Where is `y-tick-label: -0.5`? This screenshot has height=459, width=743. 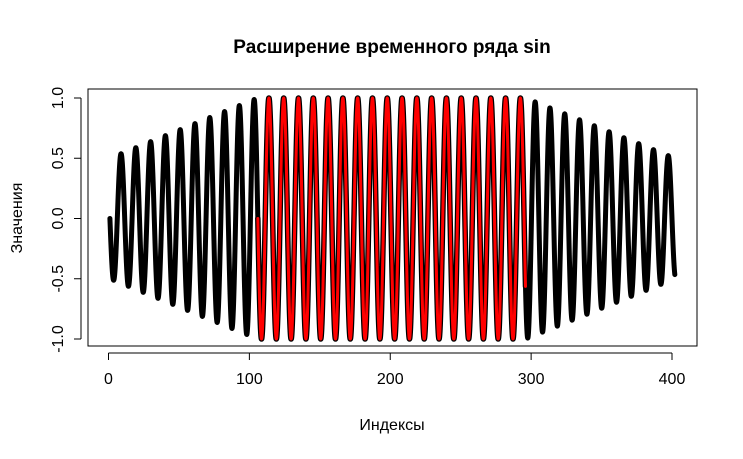 y-tick-label: -0.5 is located at coordinates (58, 279).